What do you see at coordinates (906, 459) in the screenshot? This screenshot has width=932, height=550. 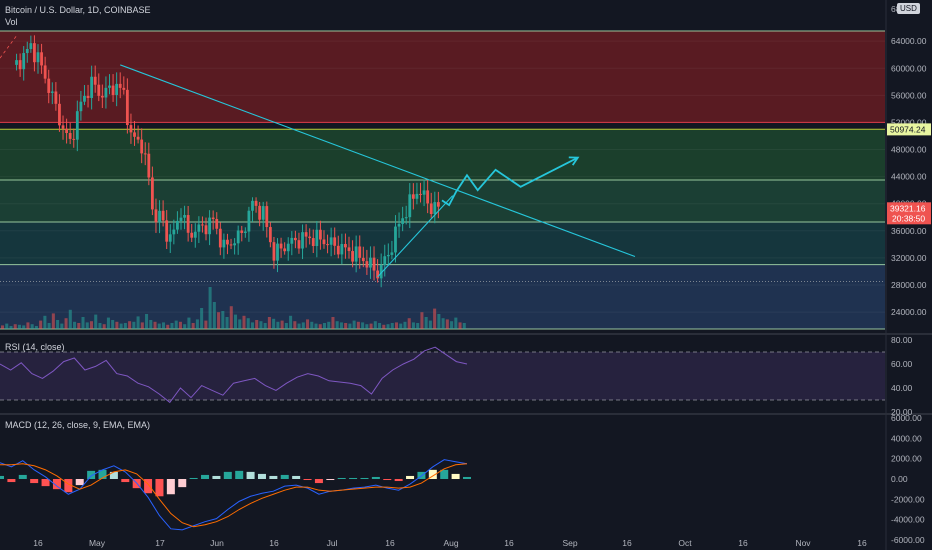 I see `macd-tick-label: 2000.00` at bounding box center [906, 459].